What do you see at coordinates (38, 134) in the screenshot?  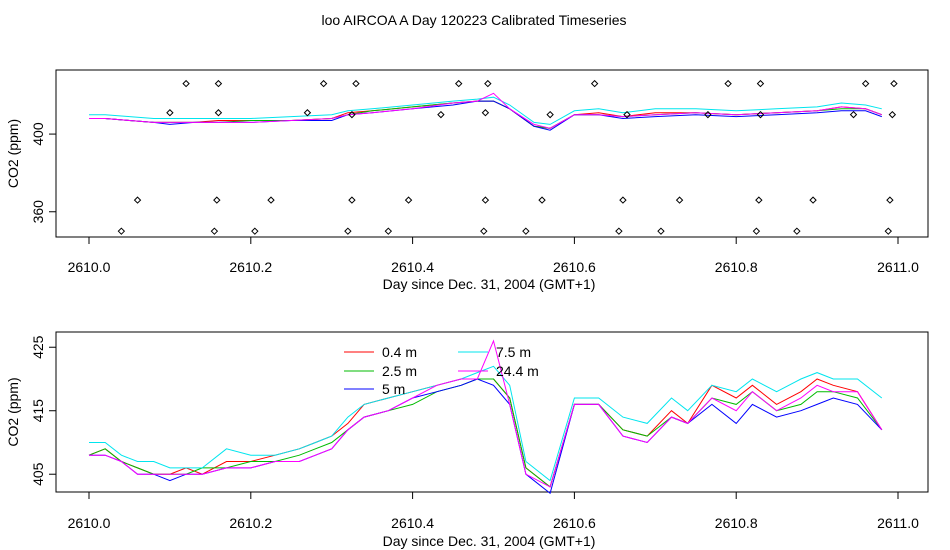 I see `y-tick-label: 400` at bounding box center [38, 134].